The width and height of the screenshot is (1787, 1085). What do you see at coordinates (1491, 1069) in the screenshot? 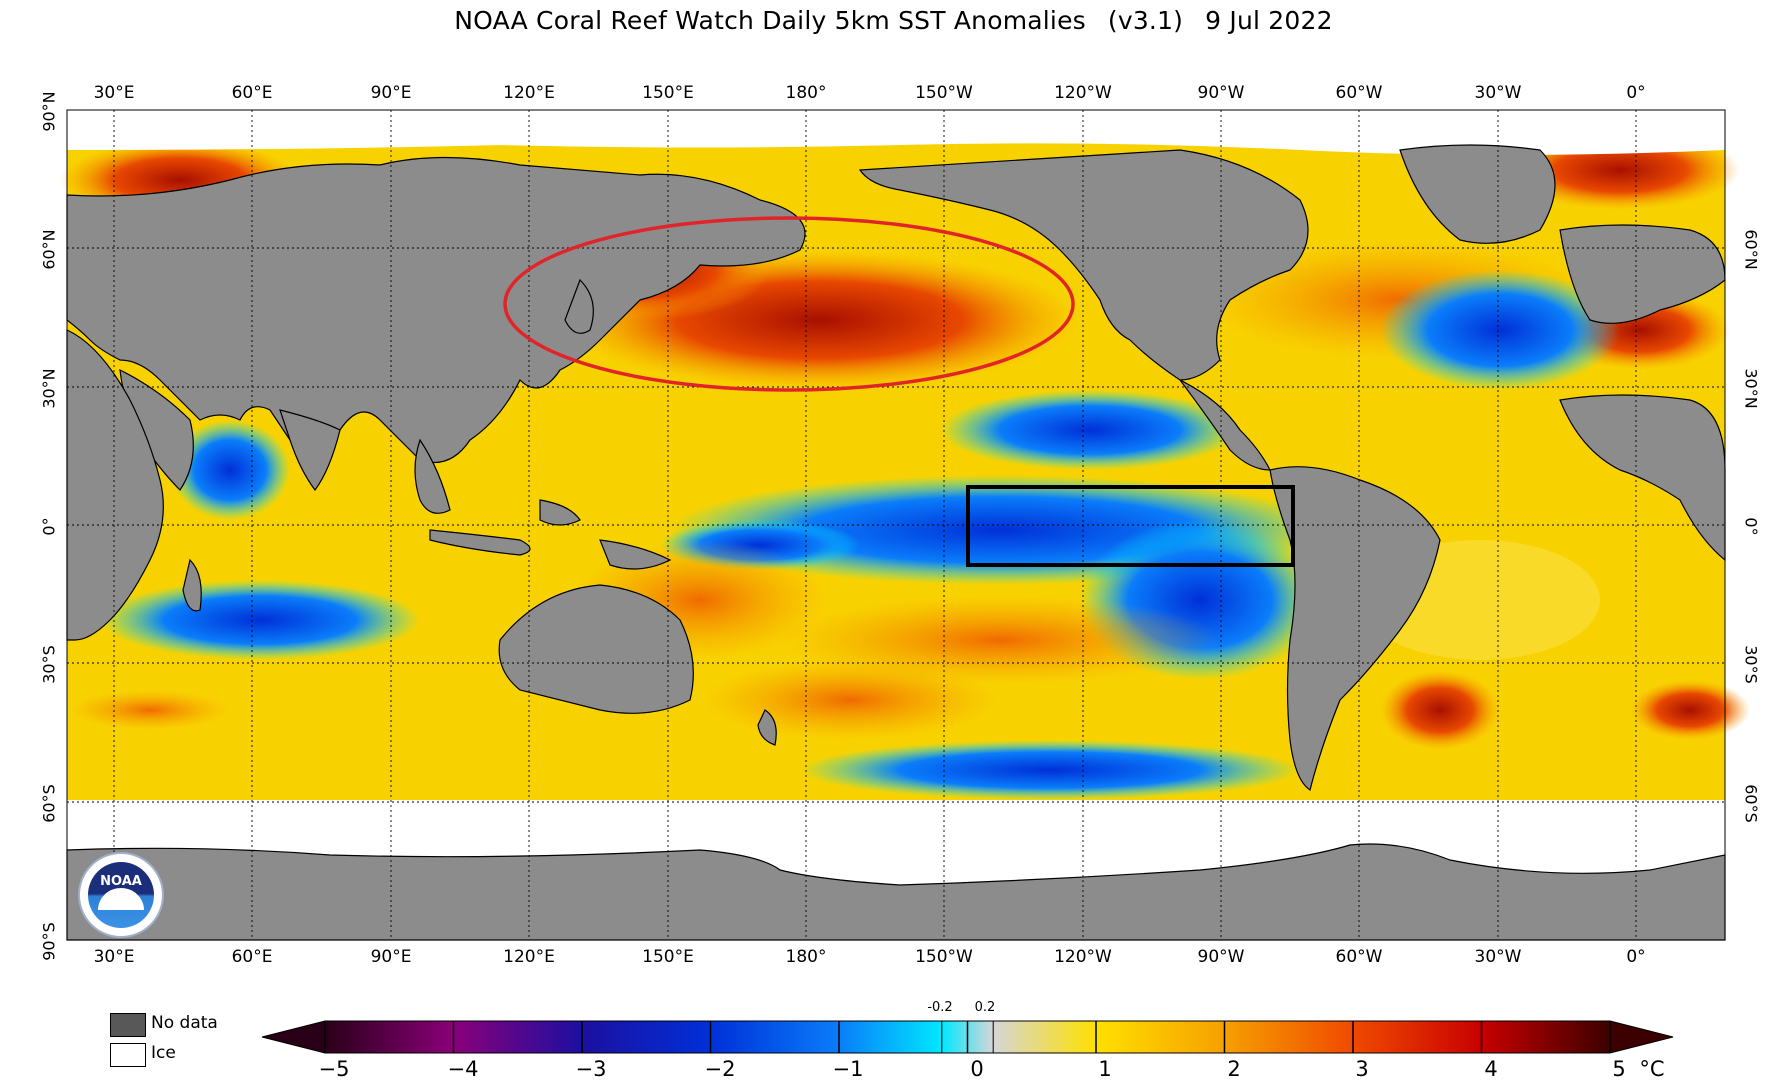
I see `colorbar-tick-label: 4` at bounding box center [1491, 1069].